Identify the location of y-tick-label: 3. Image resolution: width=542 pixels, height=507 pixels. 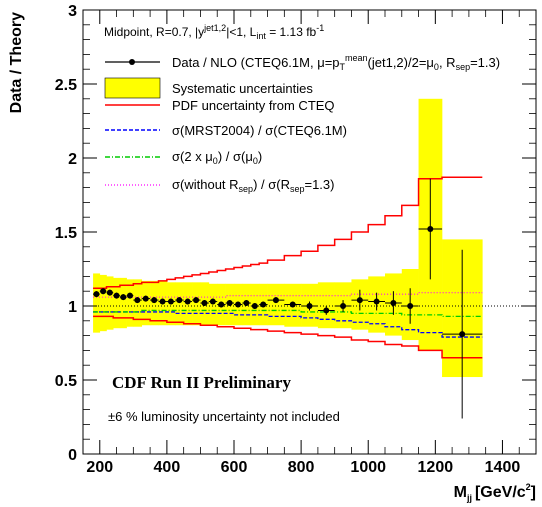
(72, 11).